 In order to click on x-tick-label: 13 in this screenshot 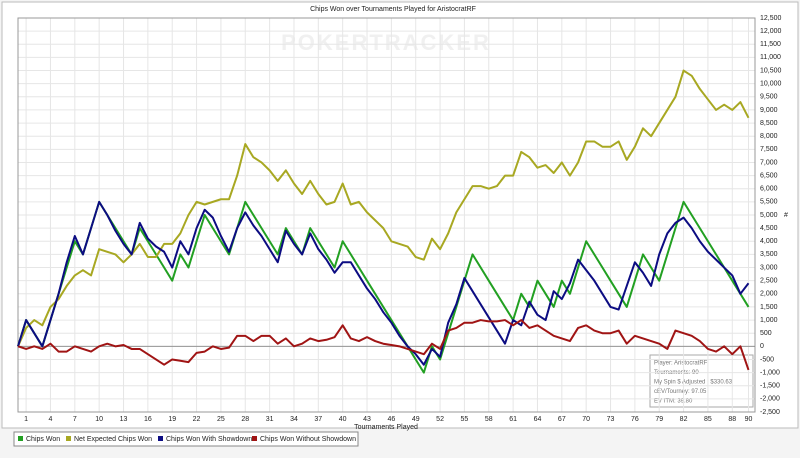, I will do `click(124, 419)`.